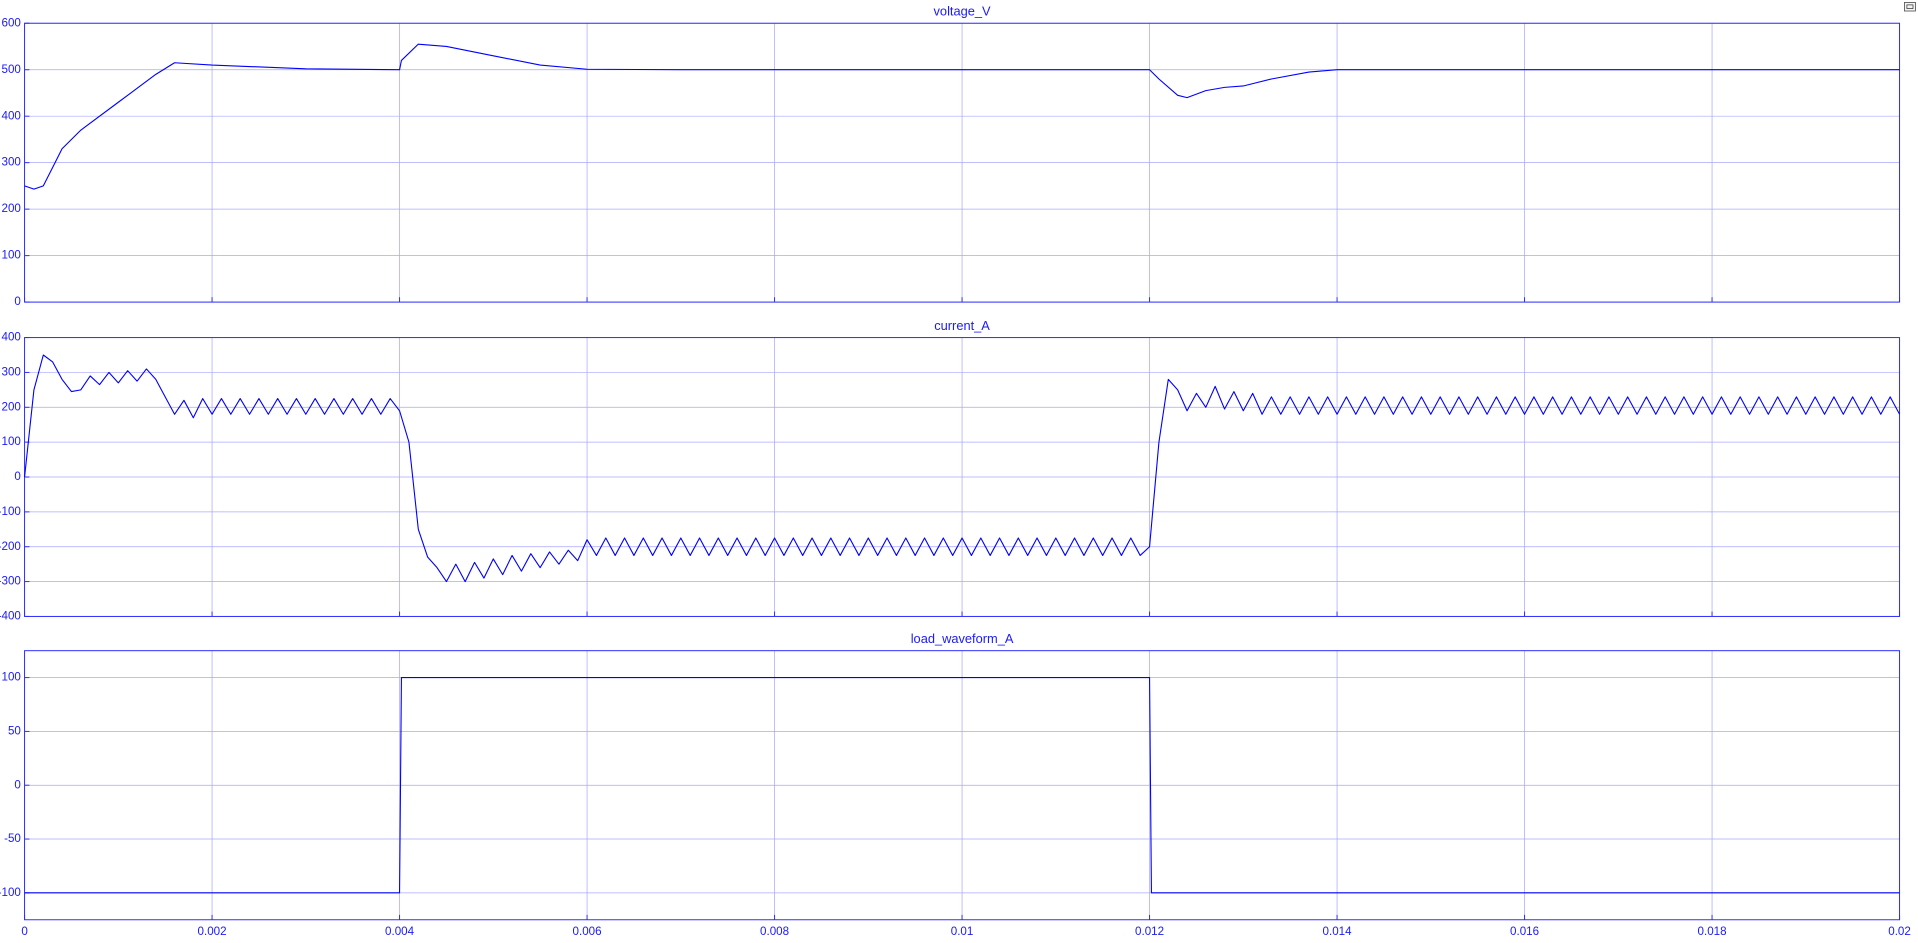 This screenshot has height=943, width=1918. What do you see at coordinates (10, 546) in the screenshot?
I see `y-tick-label: -200` at bounding box center [10, 546].